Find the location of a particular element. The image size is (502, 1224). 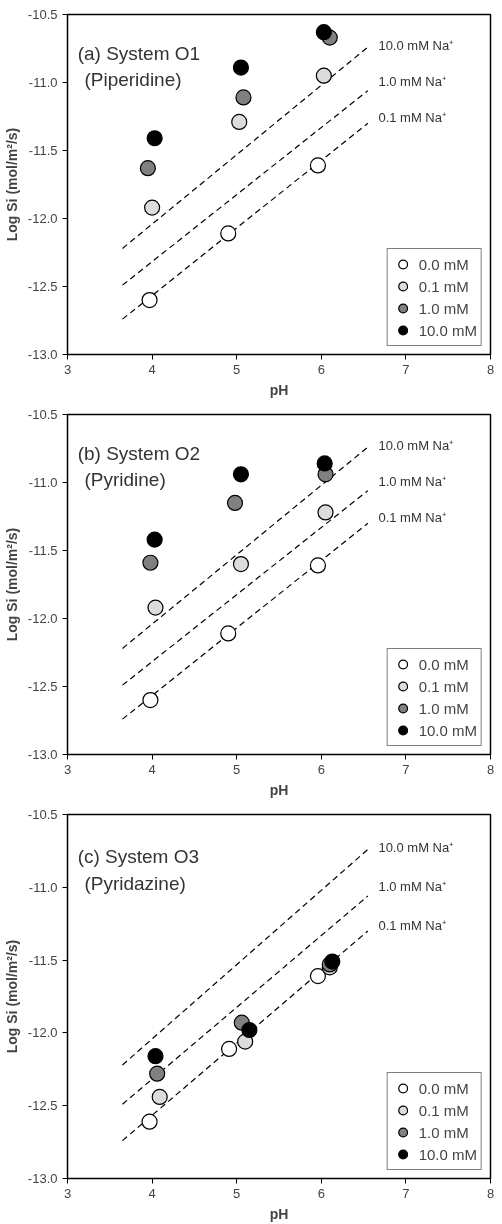

text: (a) System O1 is located at coordinates (139, 54).